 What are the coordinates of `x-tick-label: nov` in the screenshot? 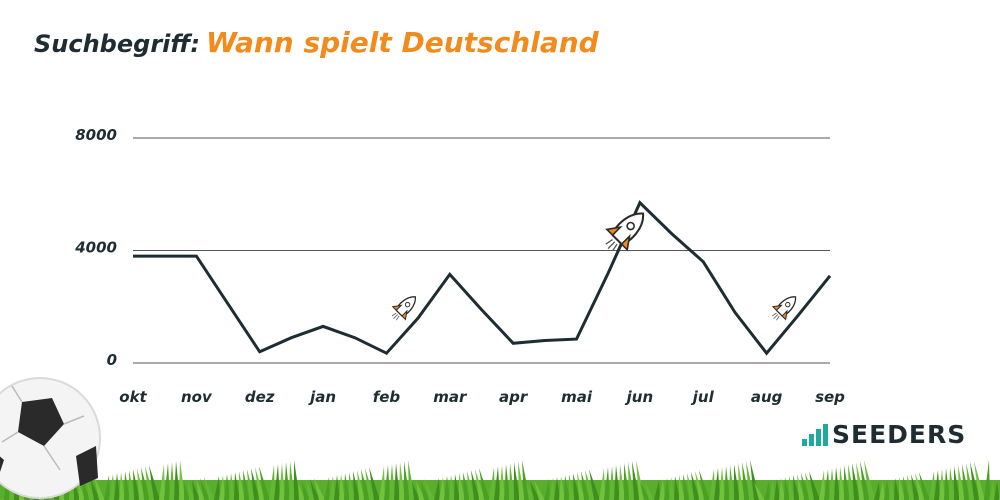 It's located at (197, 397).